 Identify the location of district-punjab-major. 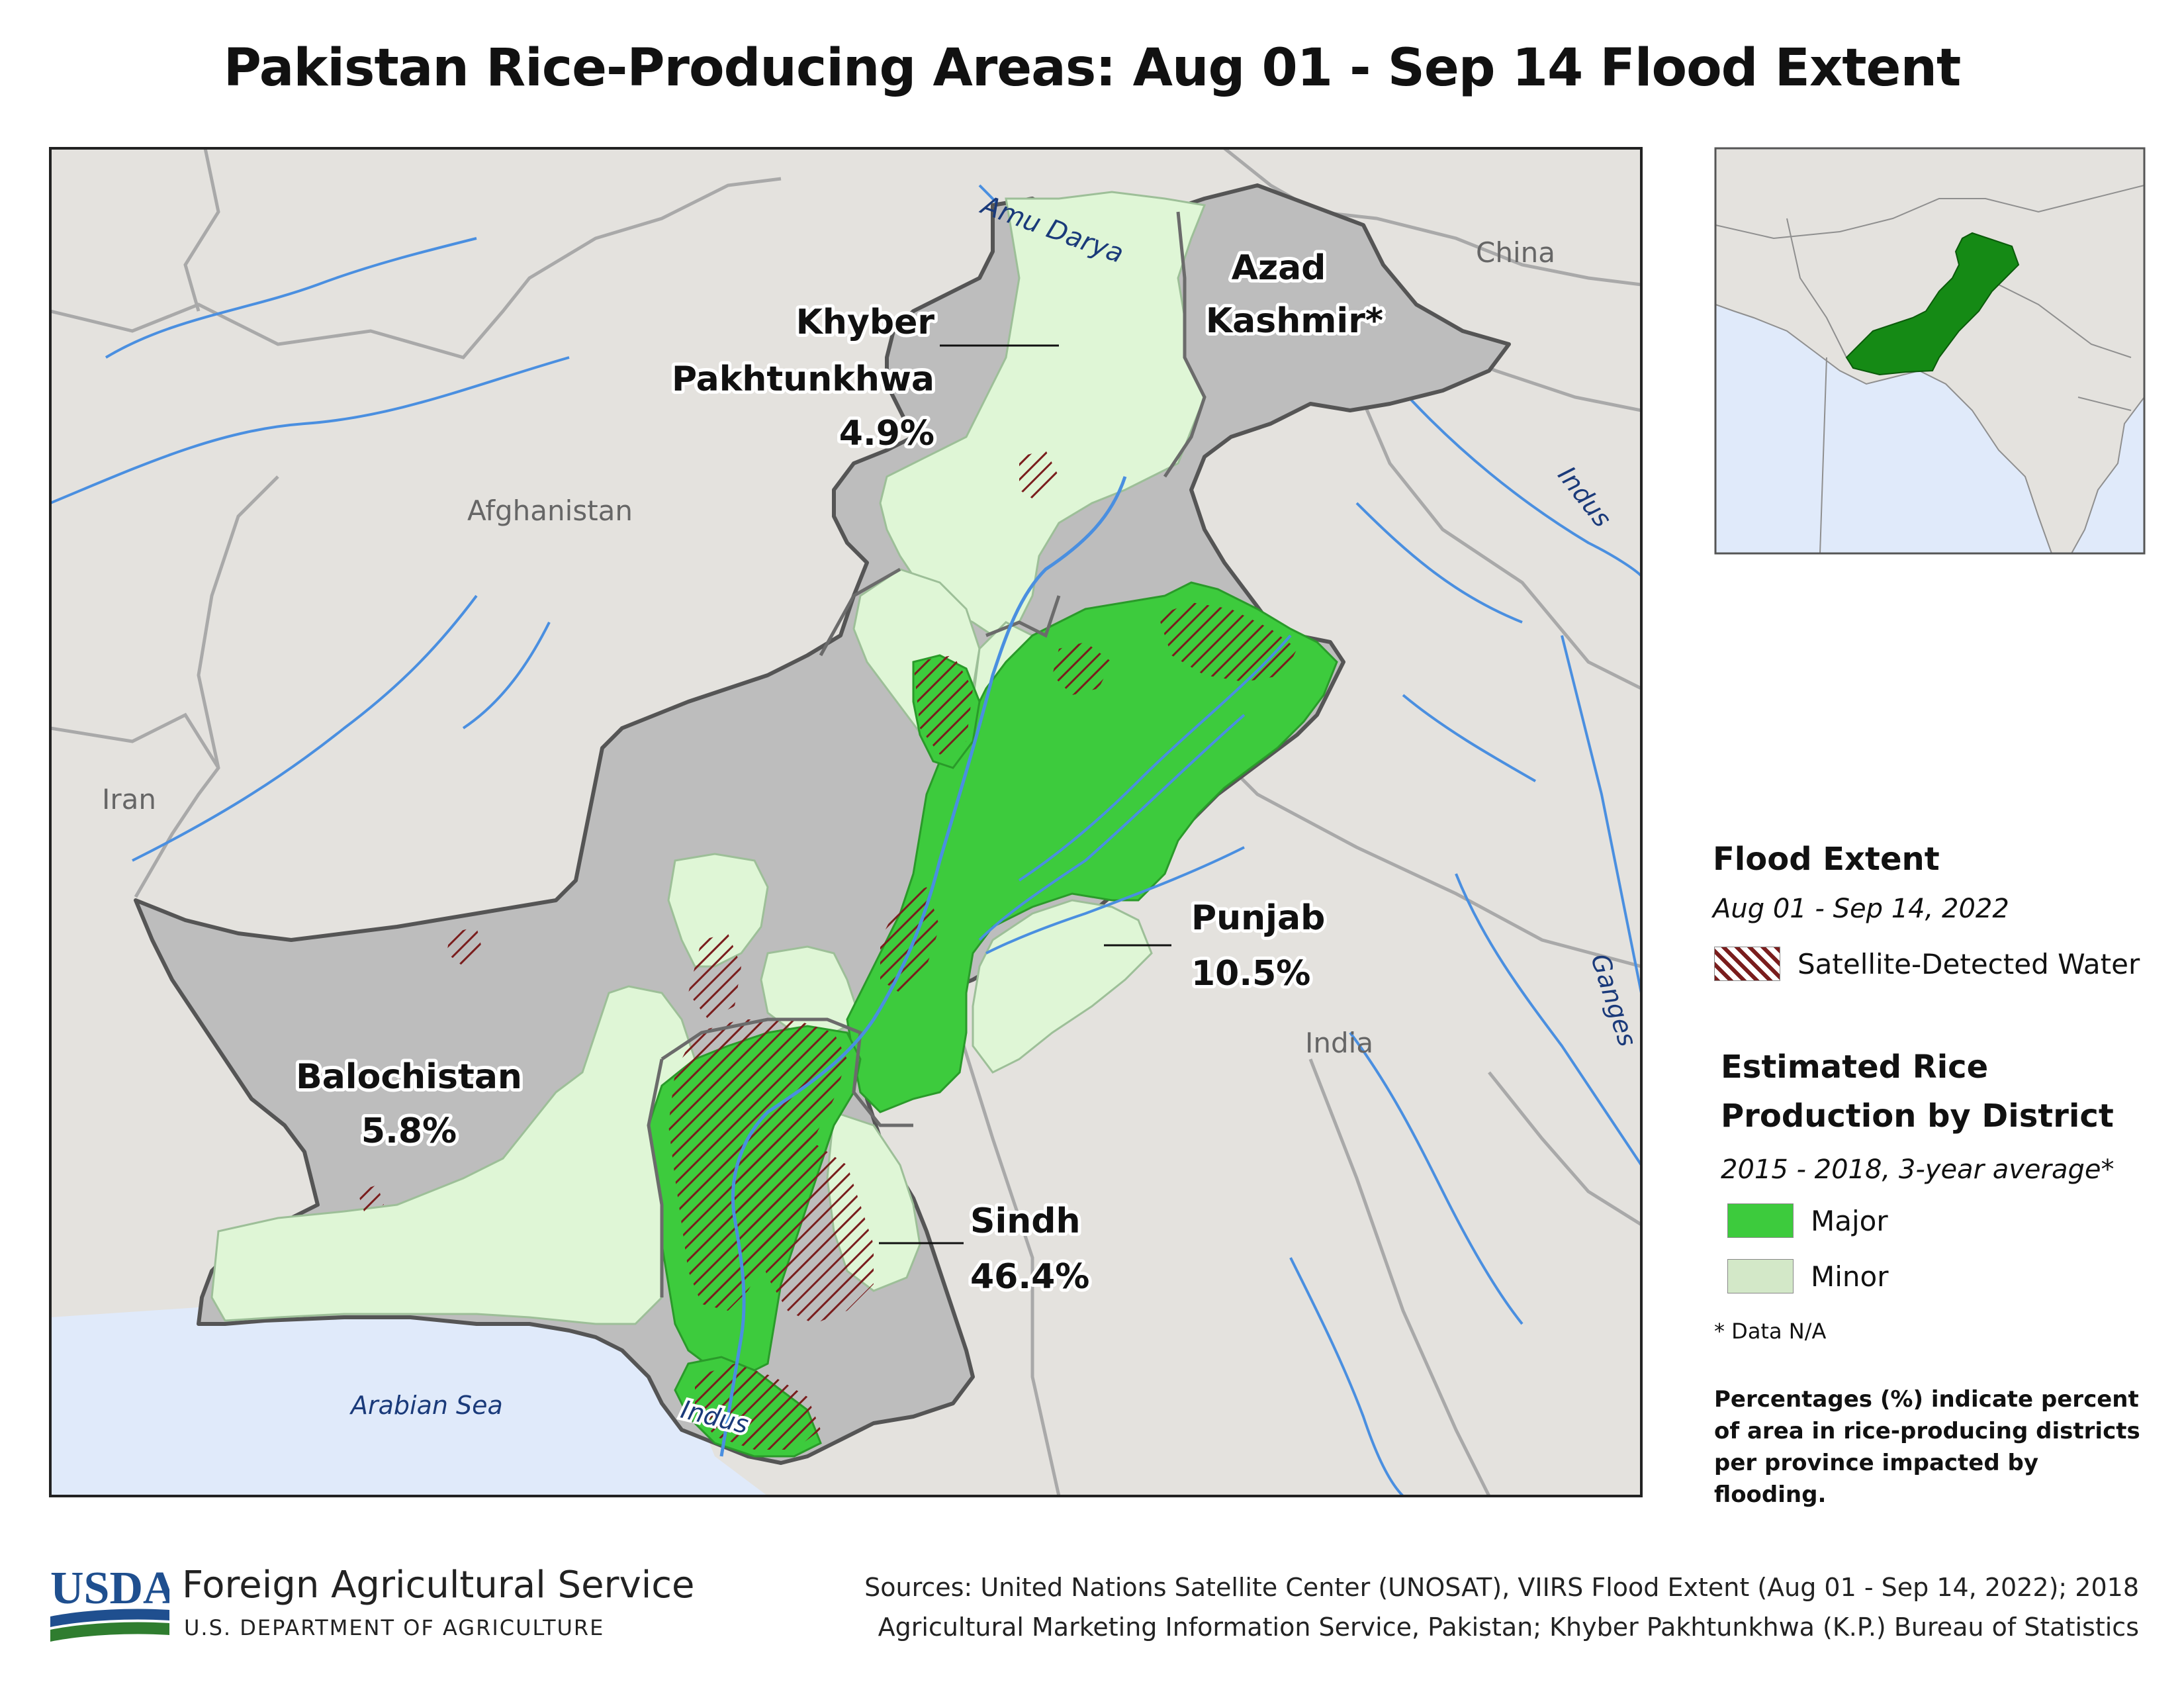
(1092, 847).